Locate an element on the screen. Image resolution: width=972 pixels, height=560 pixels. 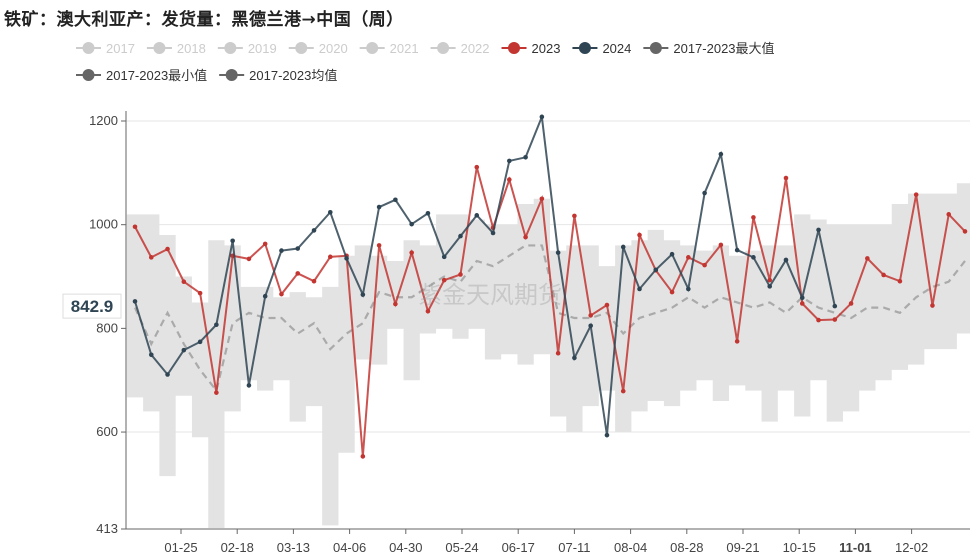
legend-label: 2023 is located at coordinates (546, 48).